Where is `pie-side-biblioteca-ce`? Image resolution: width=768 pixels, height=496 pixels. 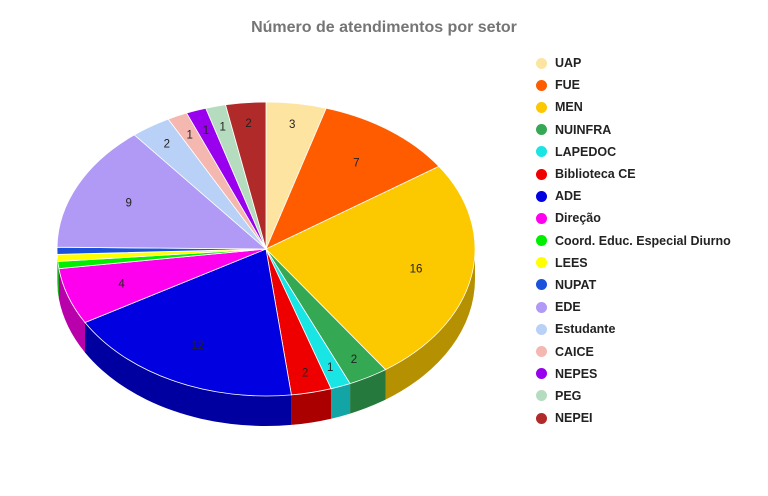 pie-side-biblioteca-ce is located at coordinates (311, 406).